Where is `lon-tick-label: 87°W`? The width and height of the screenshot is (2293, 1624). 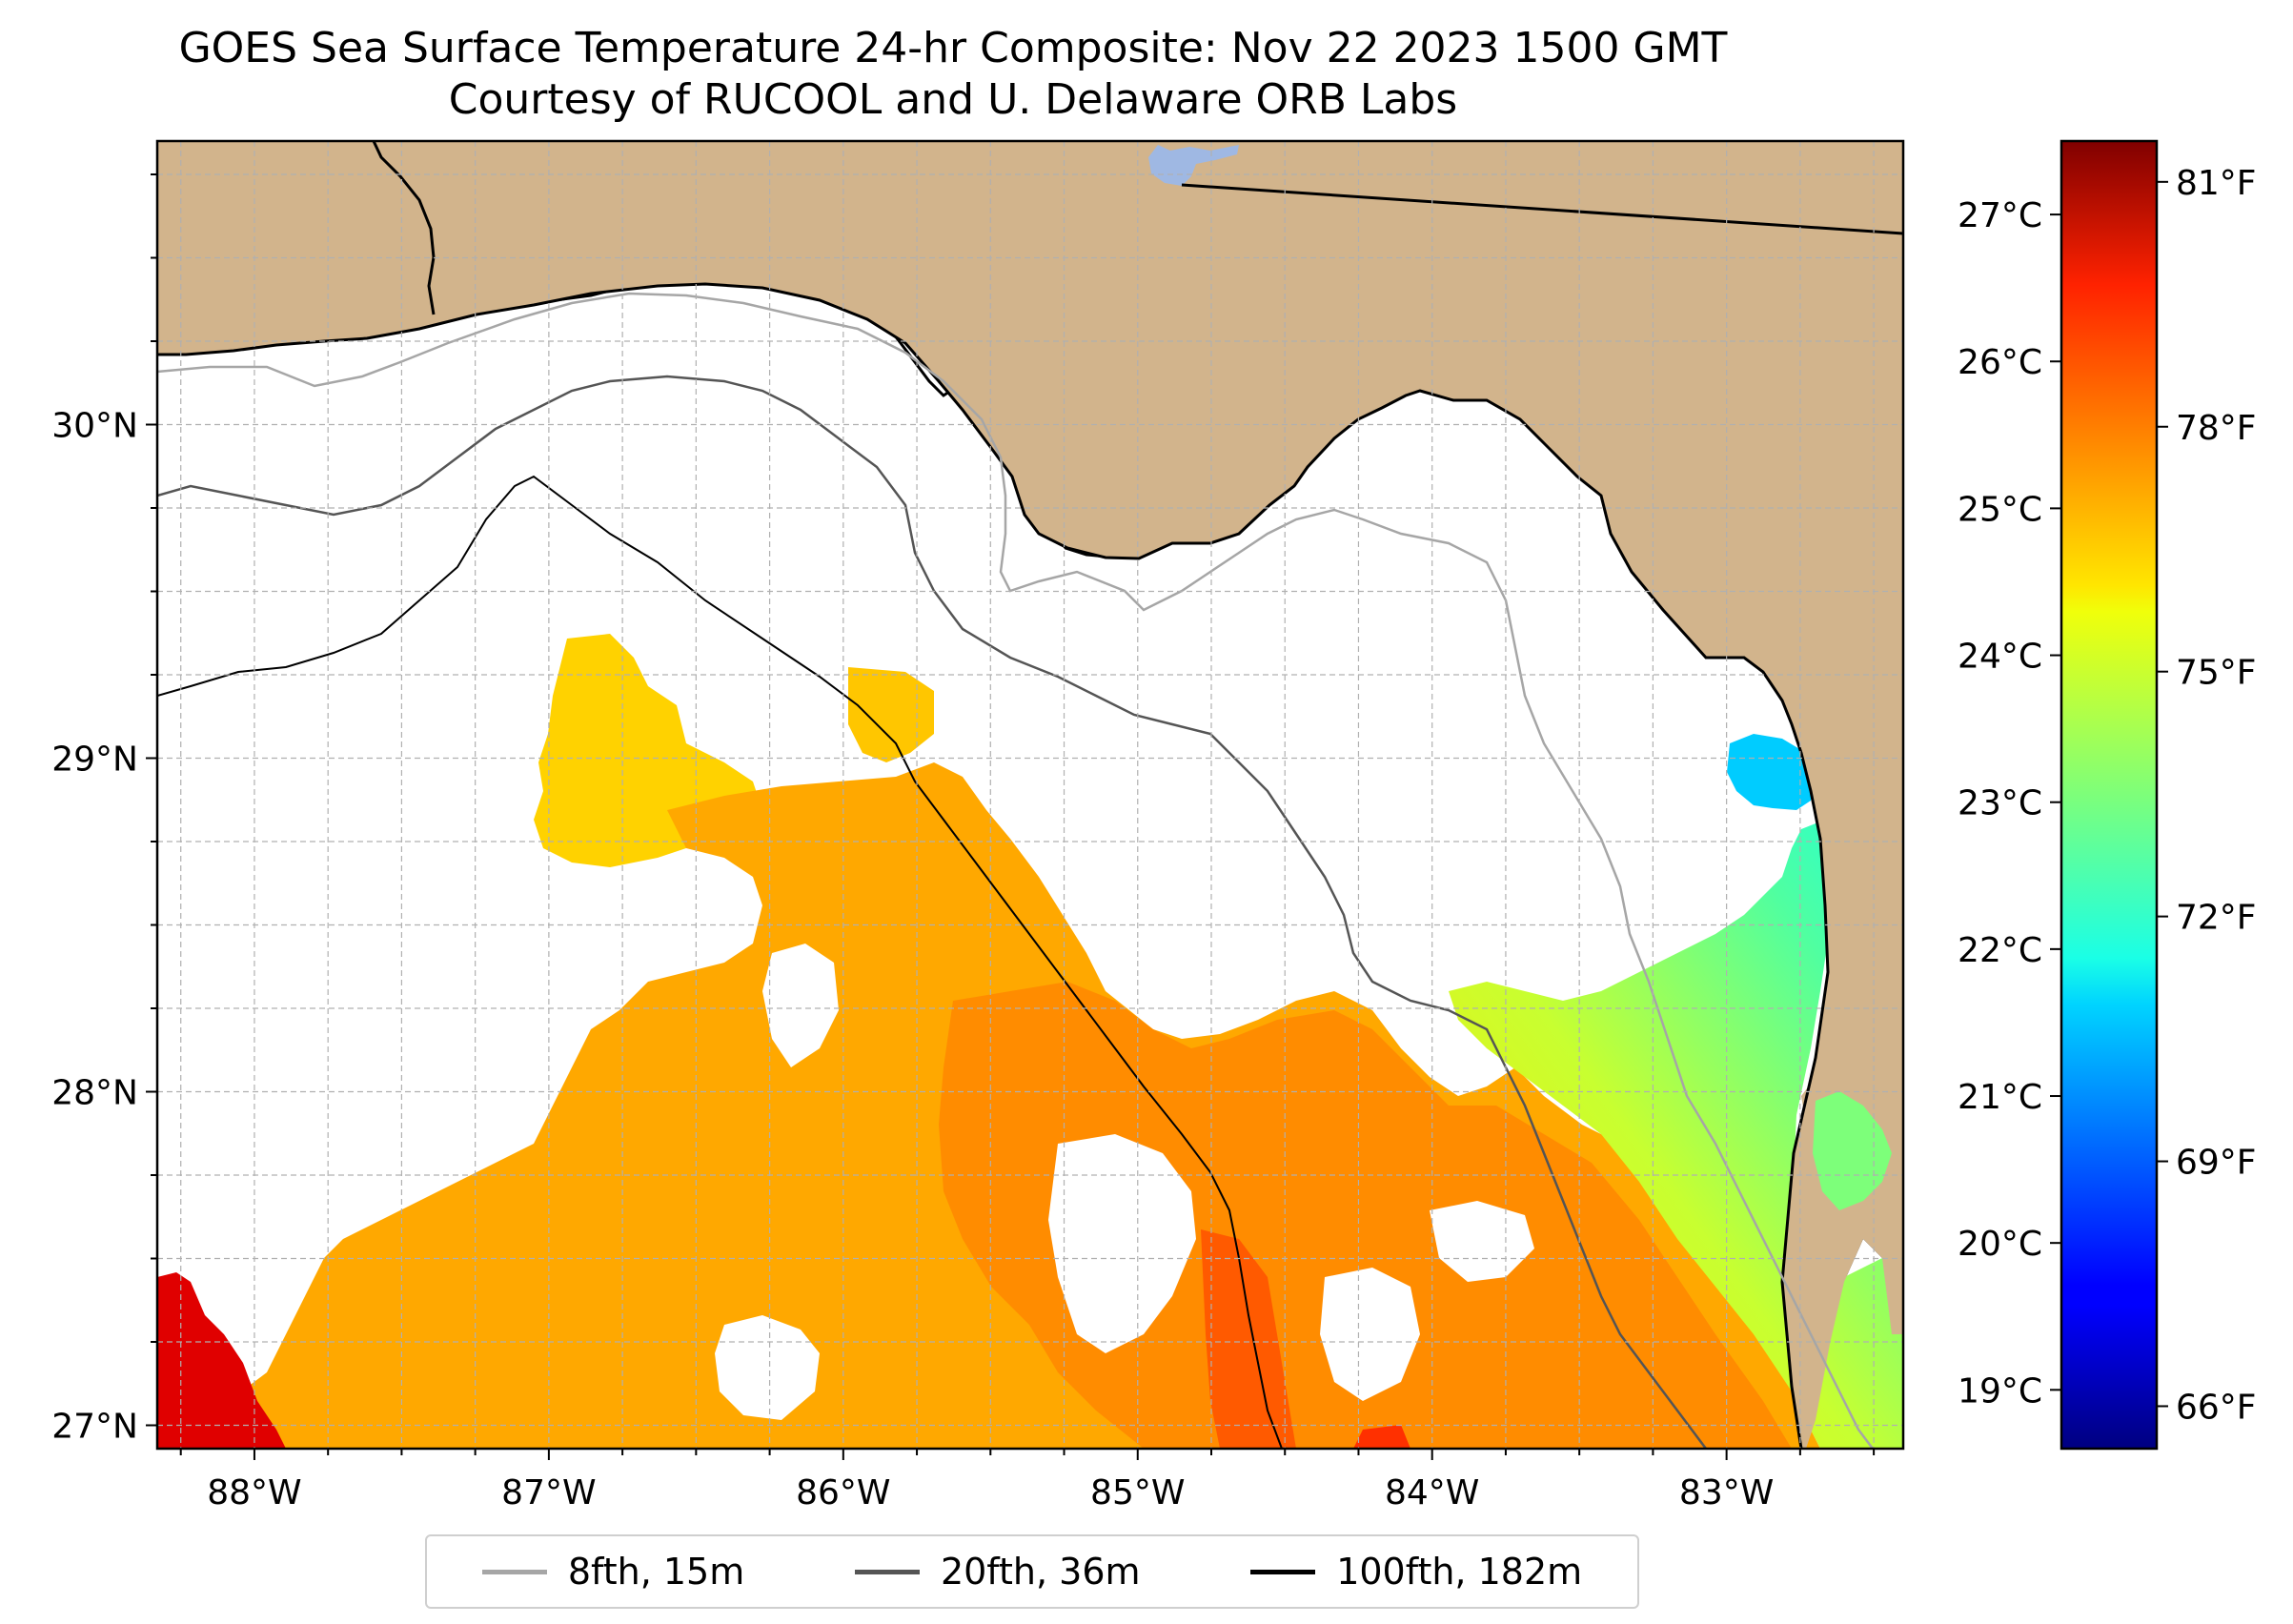
lon-tick-label: 87°W is located at coordinates (548, 1492).